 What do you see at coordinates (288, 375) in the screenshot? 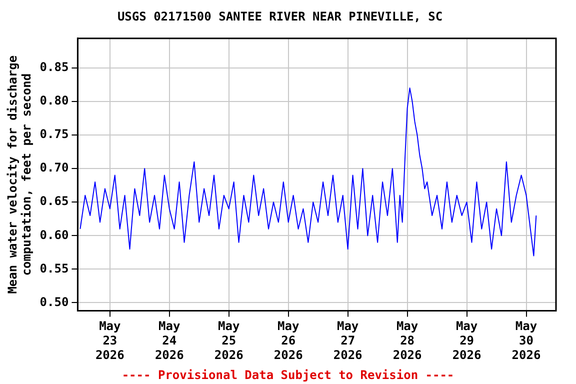
I see `text: ---- Provisional Data Subject to Revision ----` at bounding box center [288, 375].